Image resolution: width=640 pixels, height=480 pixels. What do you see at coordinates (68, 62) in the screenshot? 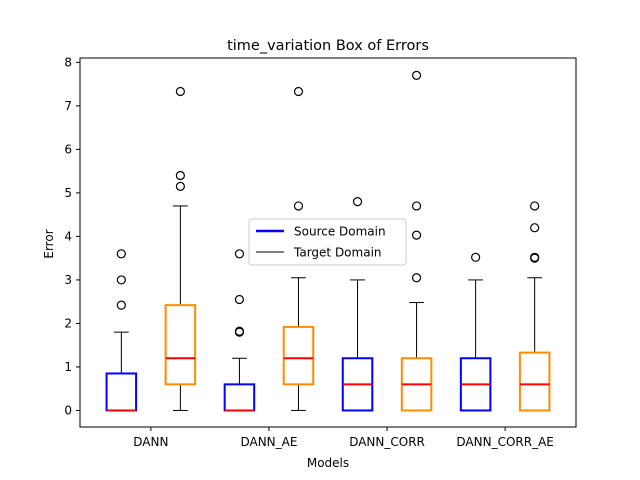
I see `y-tick-label: 8` at bounding box center [68, 62].